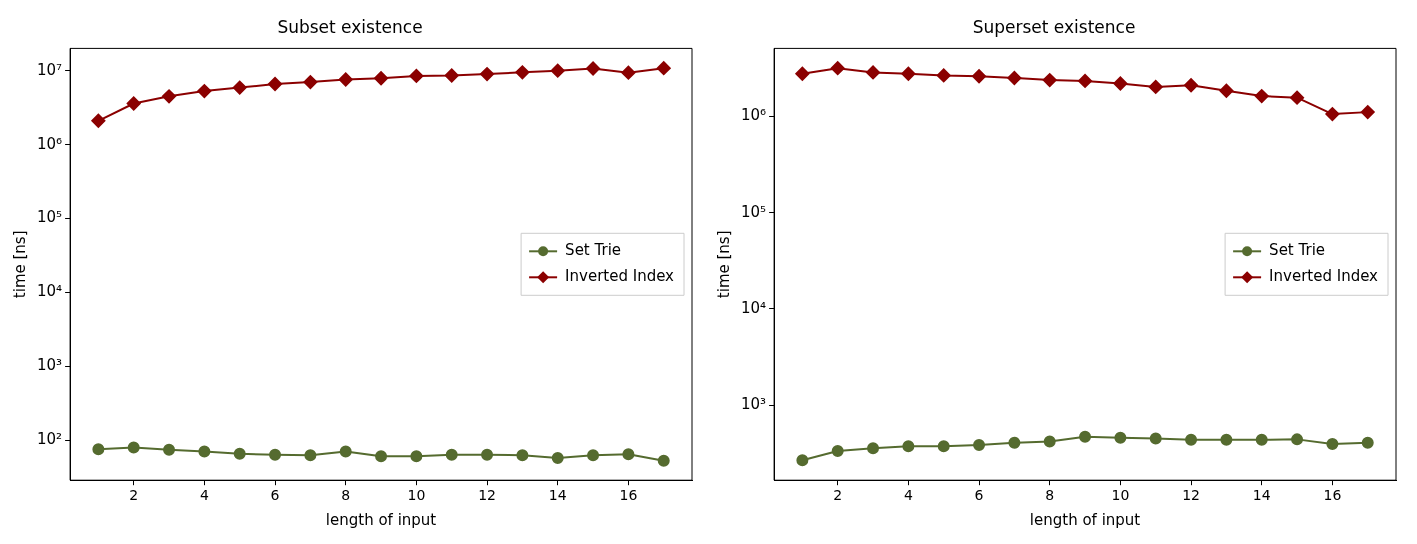 This screenshot has height=544, width=1417. What do you see at coordinates (1054, 26) in the screenshot?
I see `chart-title: Superset existence` at bounding box center [1054, 26].